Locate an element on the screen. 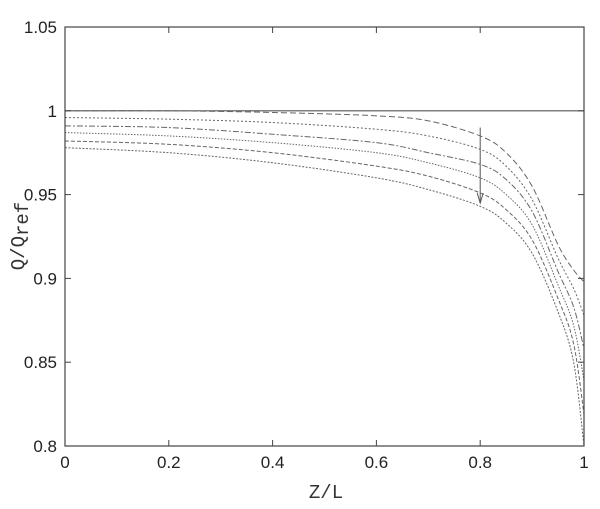 This screenshot has height=509, width=600. y-tick-label: 0.95 is located at coordinates (40, 195).